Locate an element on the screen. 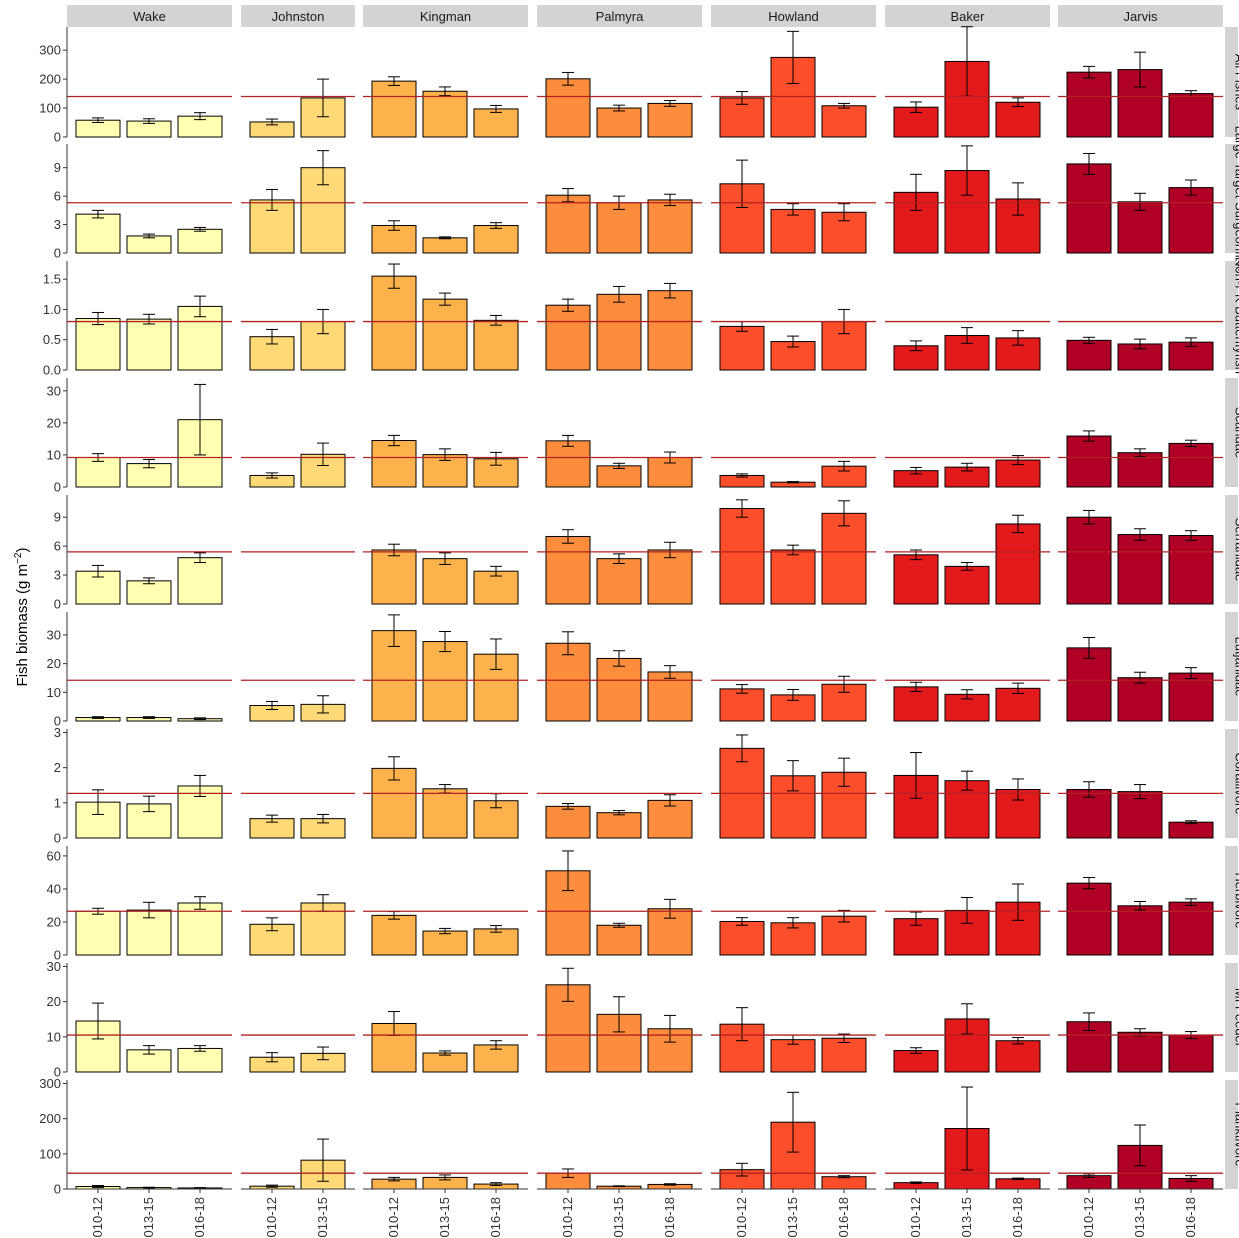 The height and width of the screenshot is (1238, 1239). y-tick-label-all-fishes: 0 is located at coordinates (57, 137).